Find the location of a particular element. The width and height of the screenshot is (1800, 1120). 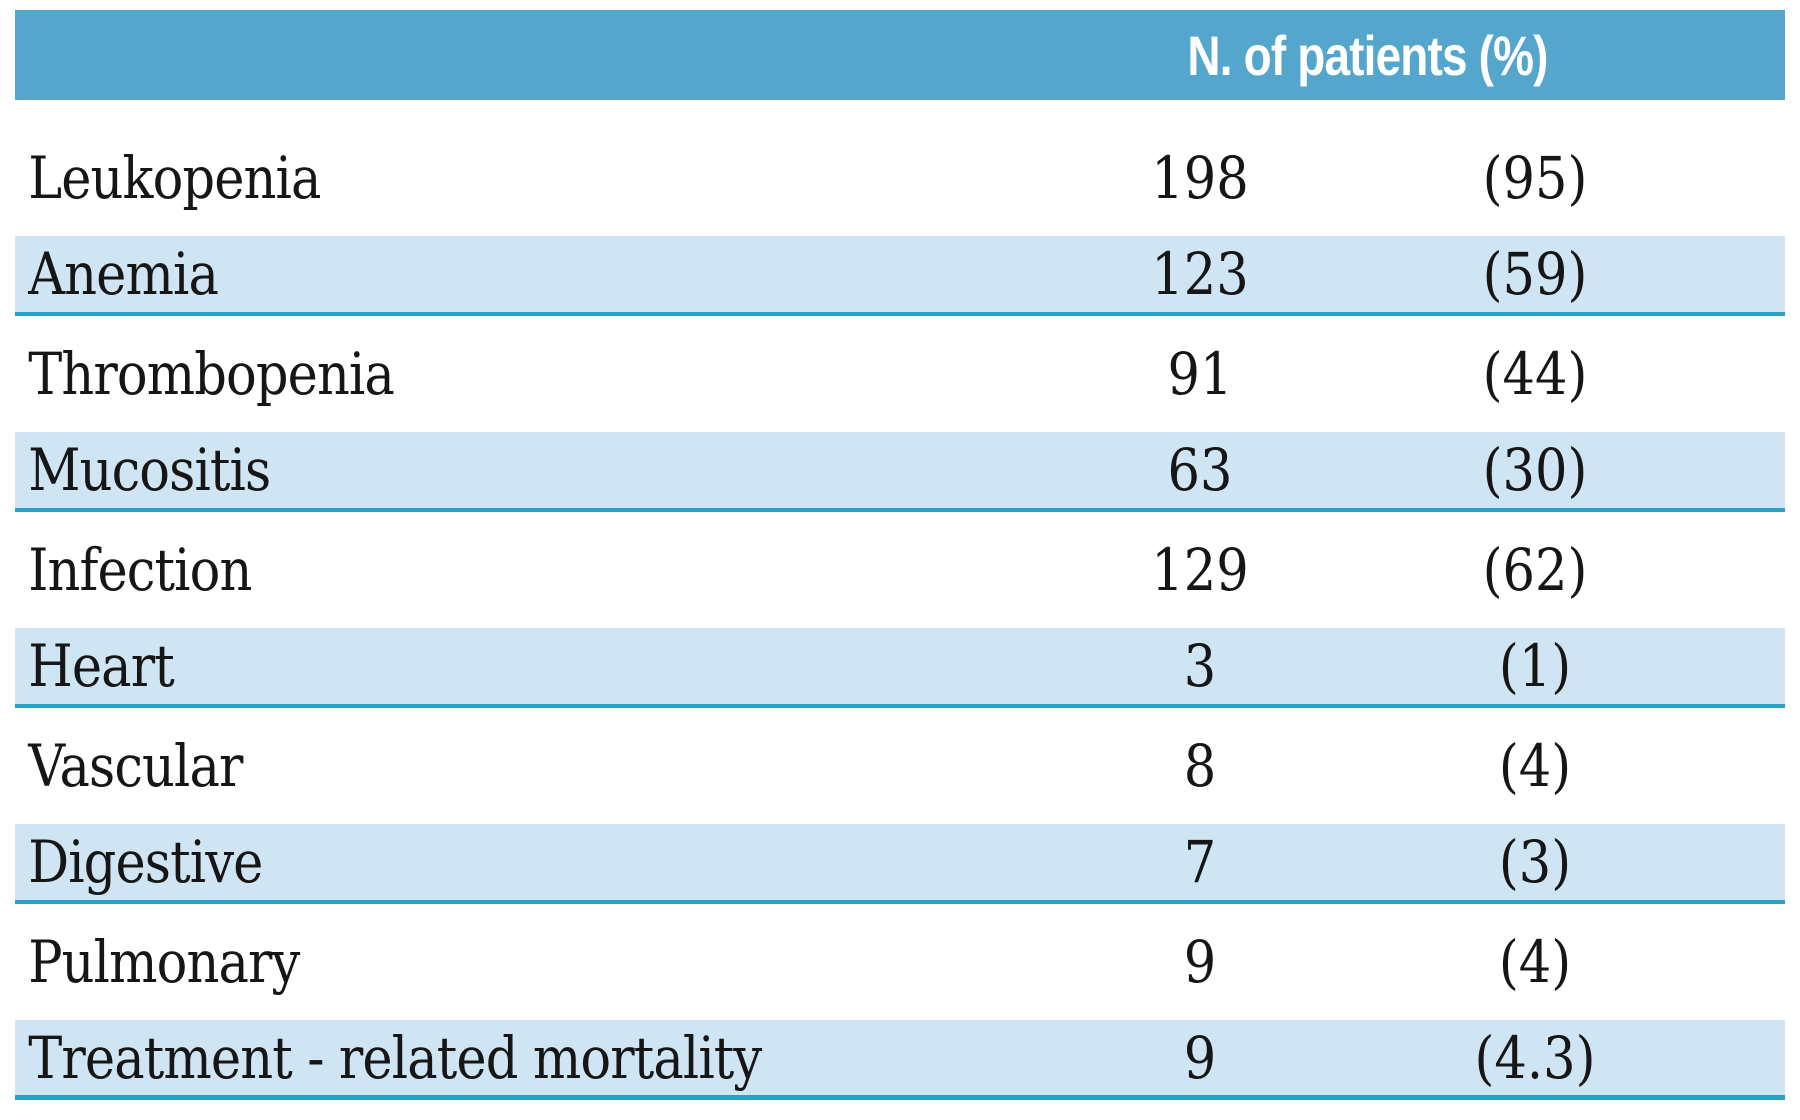

table-row: Leukopenia 198 (95) is located at coordinates (900, 178).